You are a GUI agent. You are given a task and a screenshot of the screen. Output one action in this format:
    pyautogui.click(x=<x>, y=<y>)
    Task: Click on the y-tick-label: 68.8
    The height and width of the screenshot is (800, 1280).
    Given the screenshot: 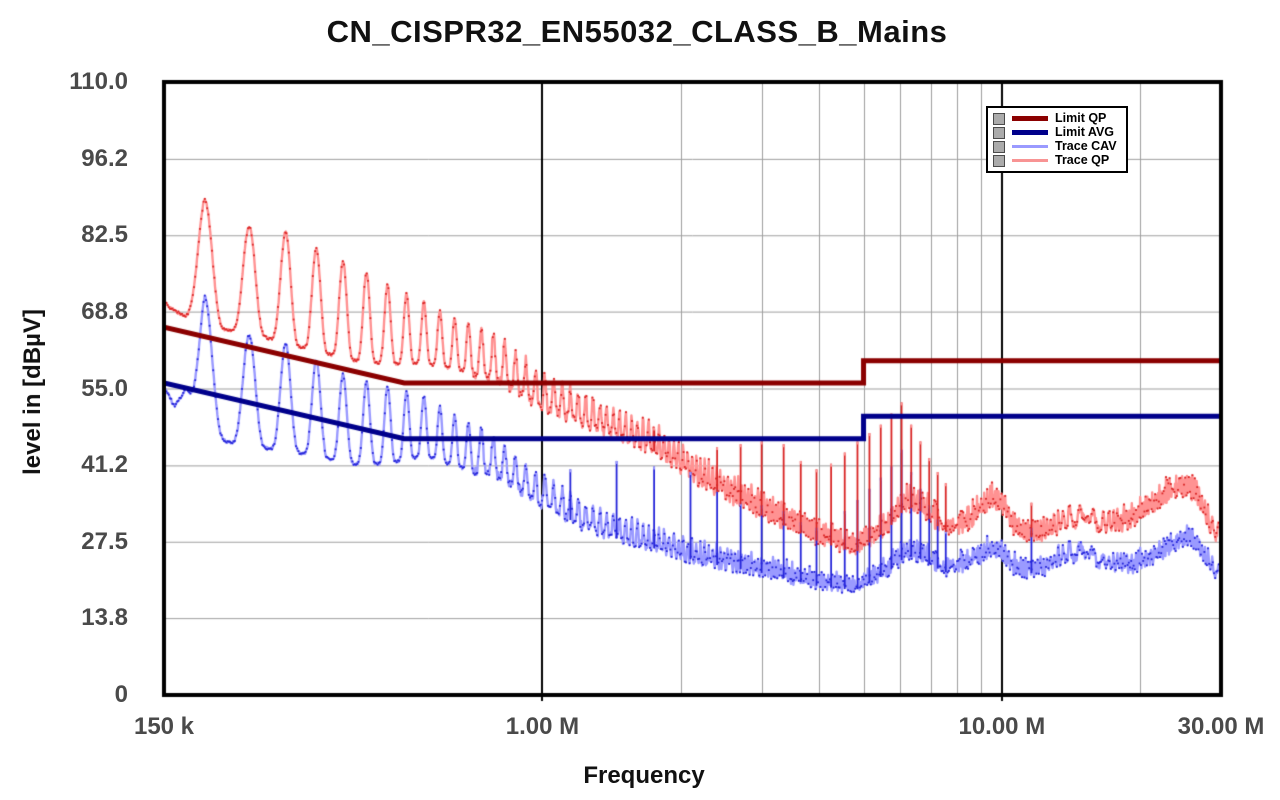 What is the action you would take?
    pyautogui.click(x=104, y=311)
    